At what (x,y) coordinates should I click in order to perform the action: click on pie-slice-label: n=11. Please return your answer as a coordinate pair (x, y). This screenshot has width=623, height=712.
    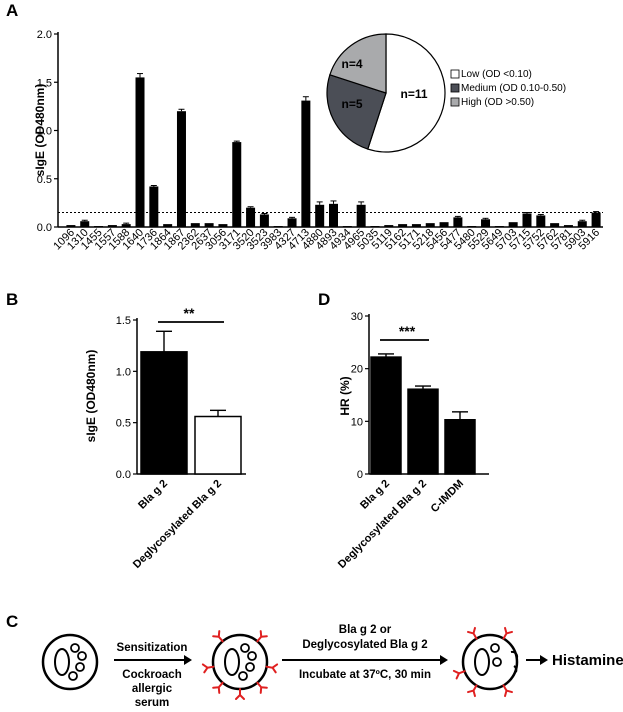
    Looking at the image, I should click on (413, 94).